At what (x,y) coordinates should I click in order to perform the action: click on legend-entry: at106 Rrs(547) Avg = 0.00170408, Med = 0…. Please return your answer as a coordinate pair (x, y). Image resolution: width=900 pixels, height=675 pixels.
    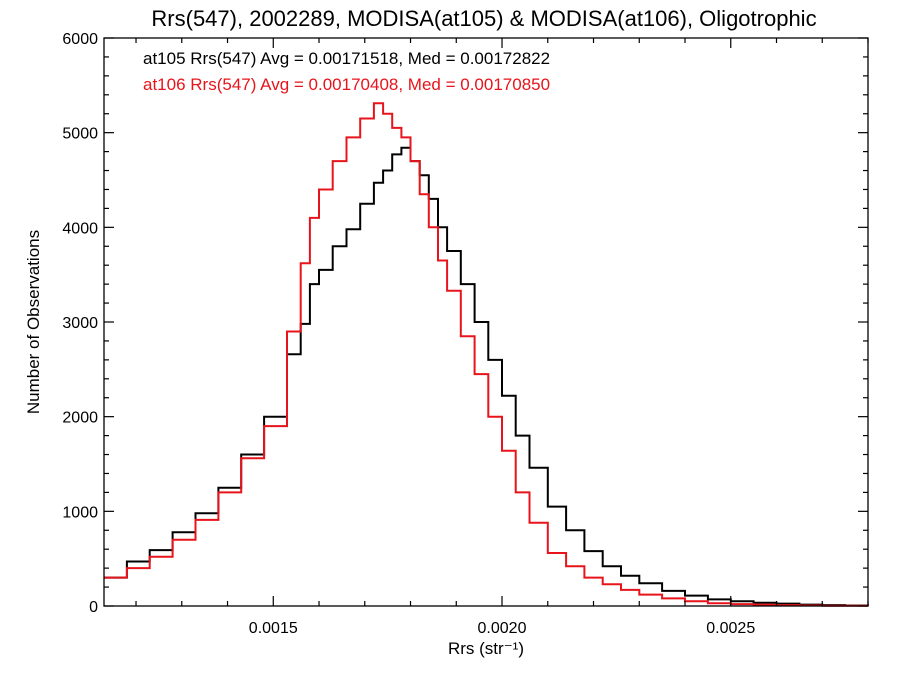
    Looking at the image, I should click on (346, 84).